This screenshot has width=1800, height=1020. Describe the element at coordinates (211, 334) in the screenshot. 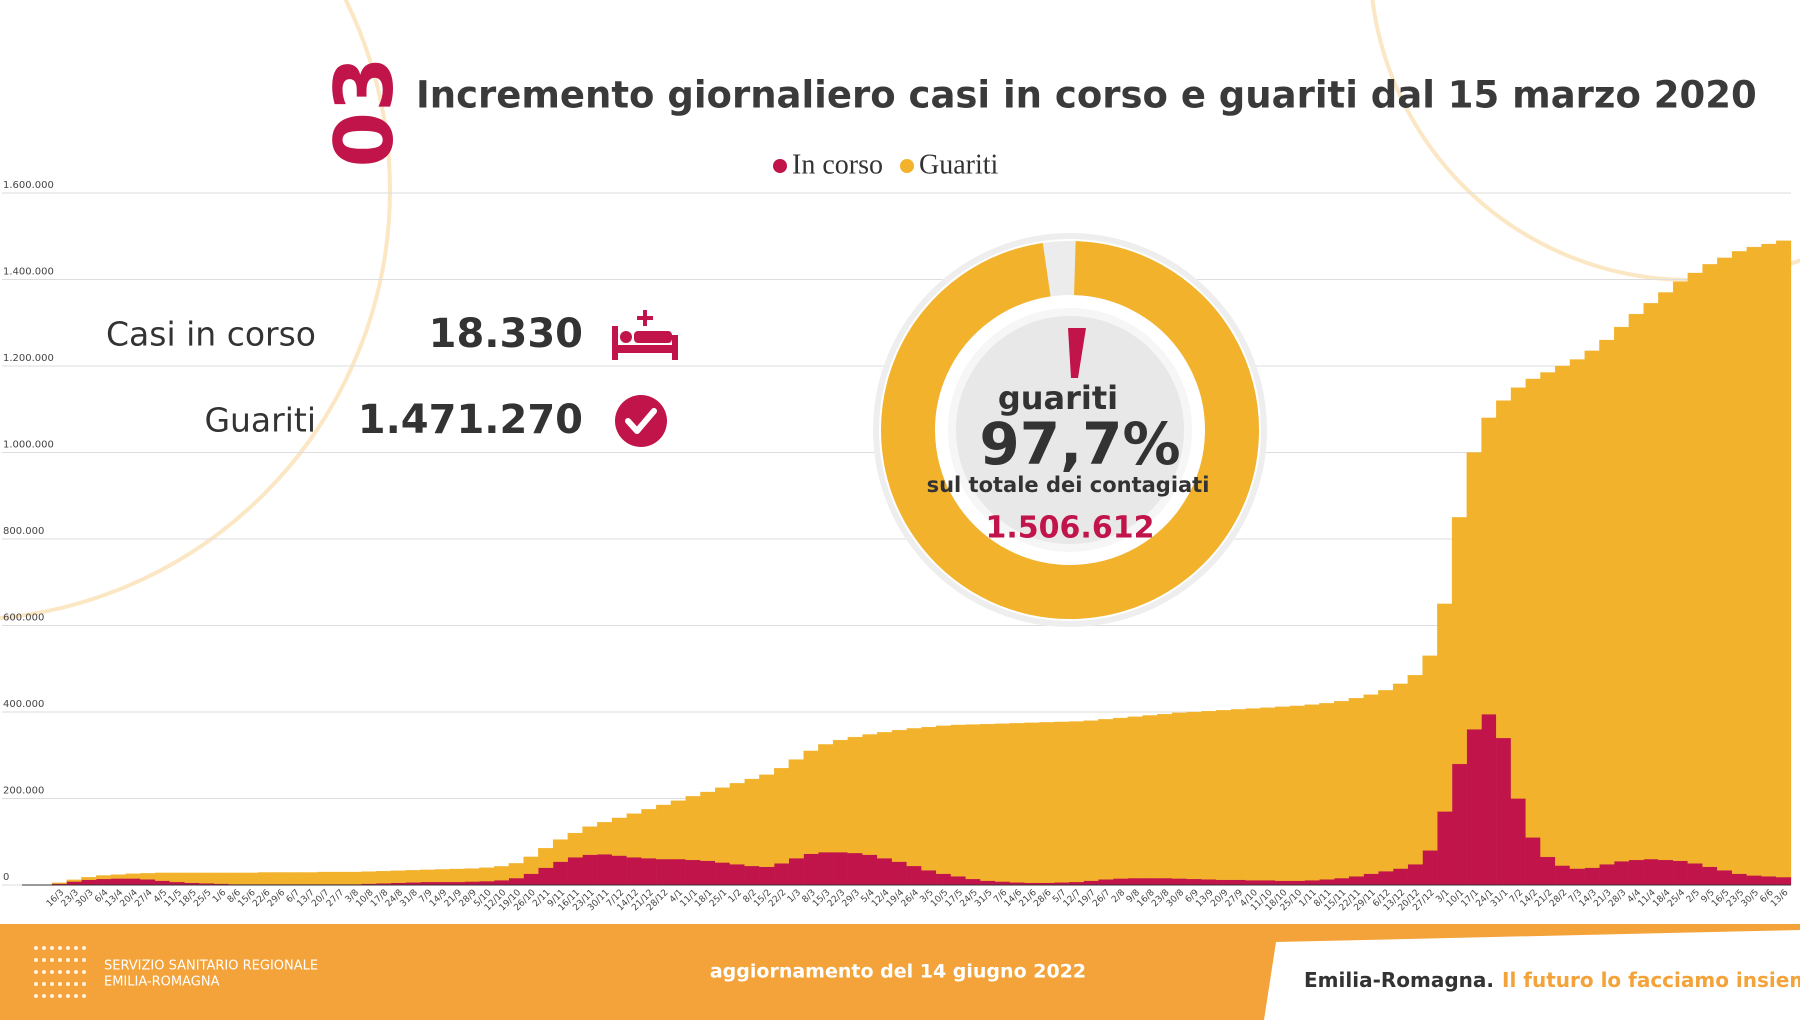

I see `kpi-label: Casi in corso` at that location.